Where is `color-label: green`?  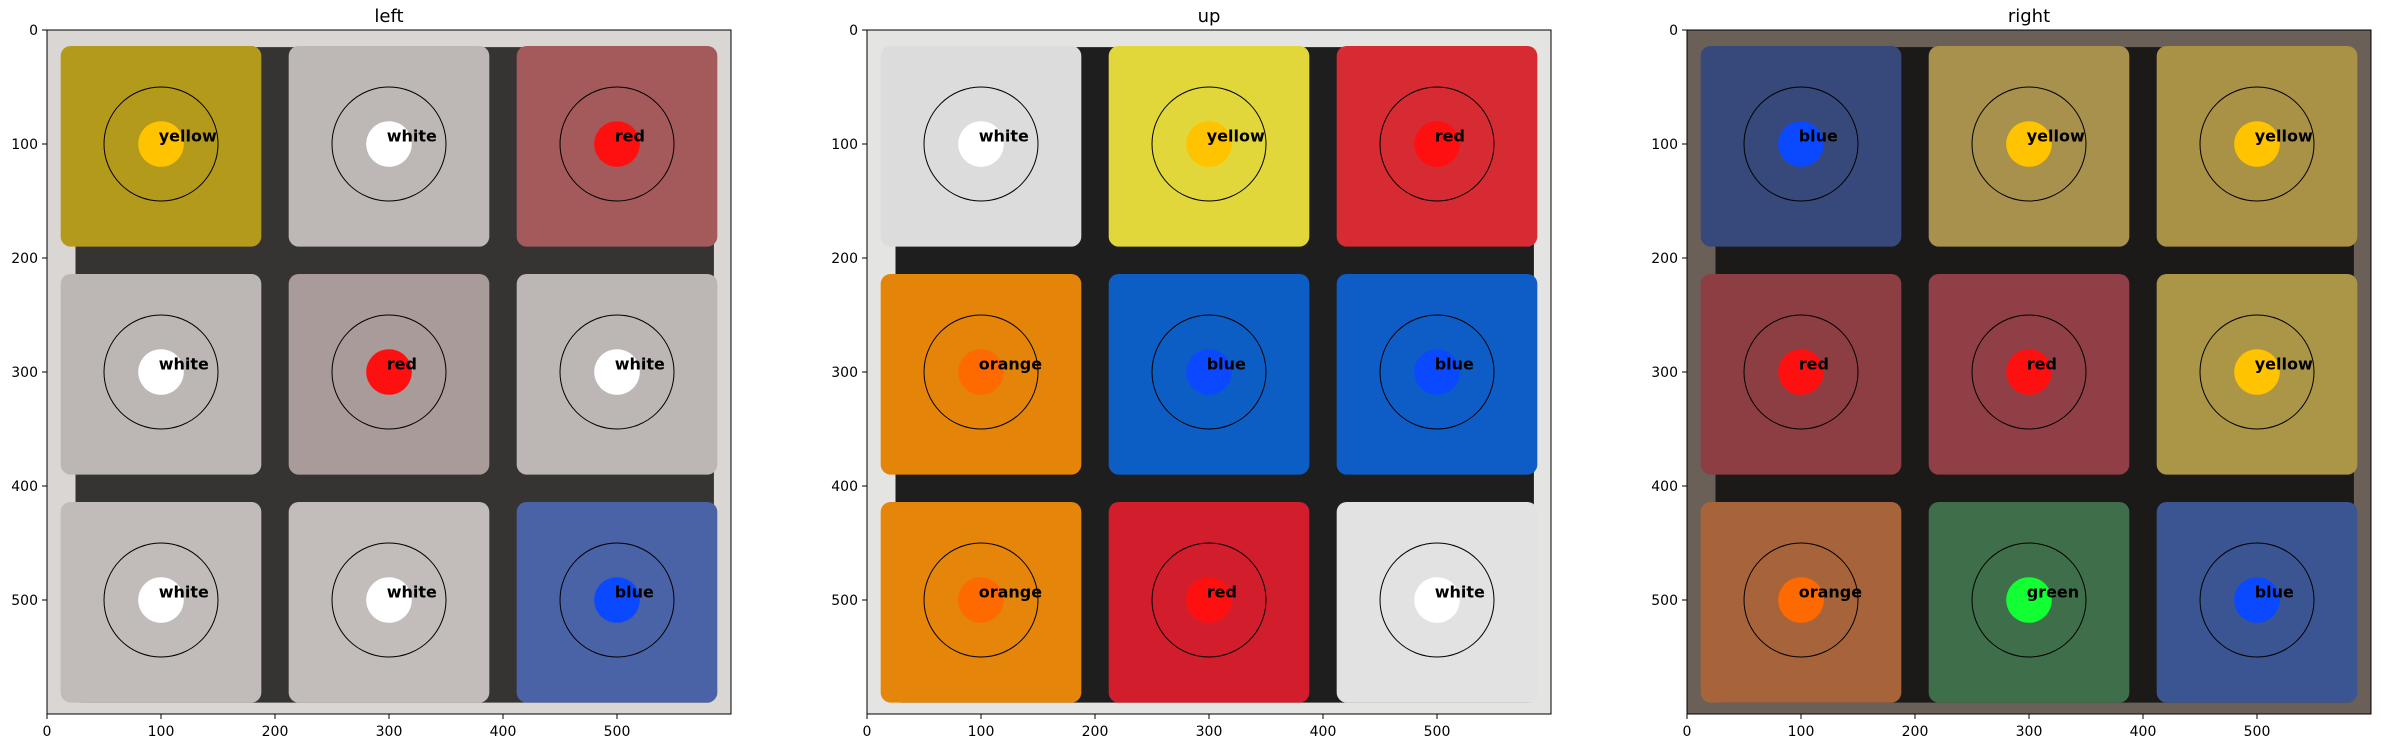 color-label: green is located at coordinates (2053, 592).